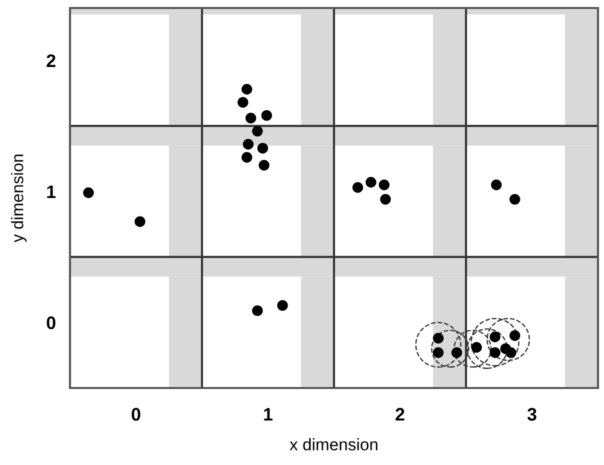 This screenshot has width=604, height=465. Describe the element at coordinates (19, 198) in the screenshot. I see `y-axis-title: y dimension` at that location.